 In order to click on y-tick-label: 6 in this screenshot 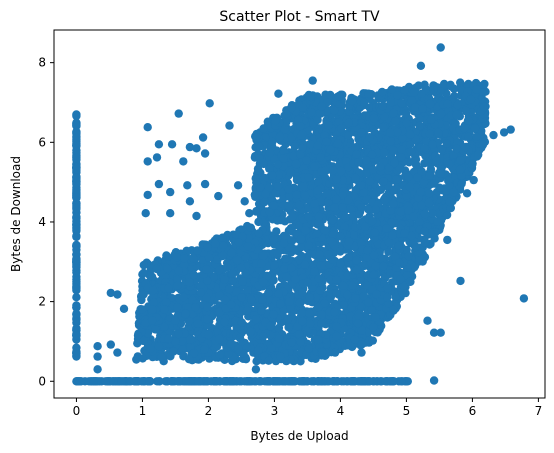, I will do `click(42, 142)`.